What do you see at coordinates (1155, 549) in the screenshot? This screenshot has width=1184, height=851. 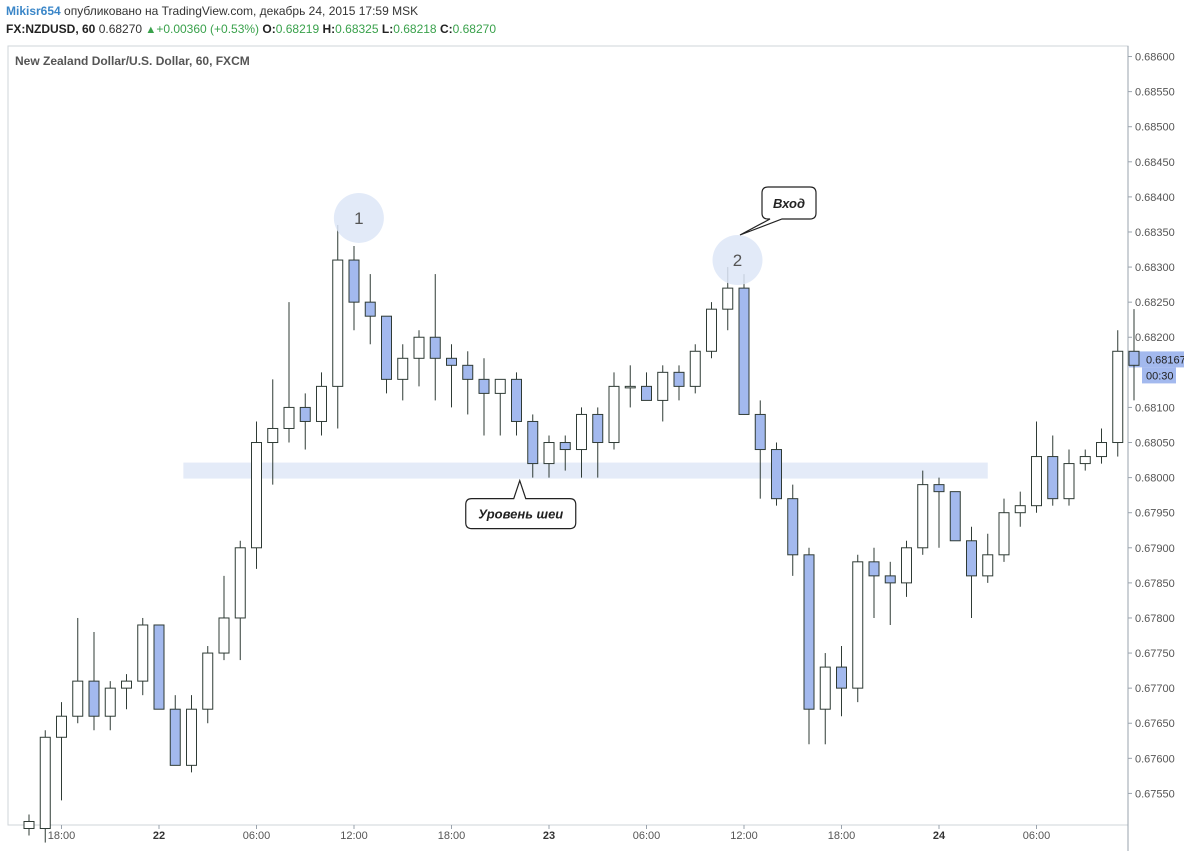 I see `y-tick-label: 0.67900` at bounding box center [1155, 549].